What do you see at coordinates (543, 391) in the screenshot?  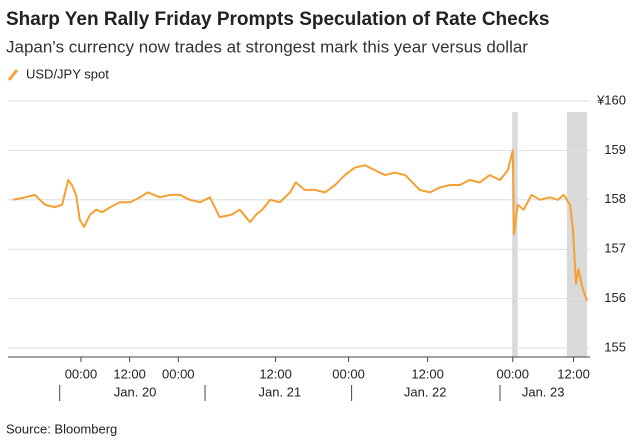 I see `date-label: Jan. 23` at bounding box center [543, 391].